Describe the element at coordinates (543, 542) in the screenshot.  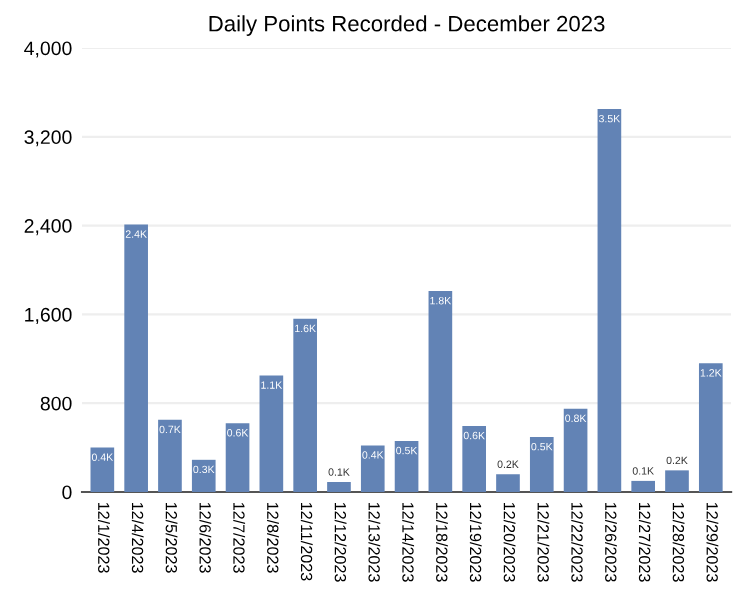
I see `x-tick-label: 12/21/2023` at that location.